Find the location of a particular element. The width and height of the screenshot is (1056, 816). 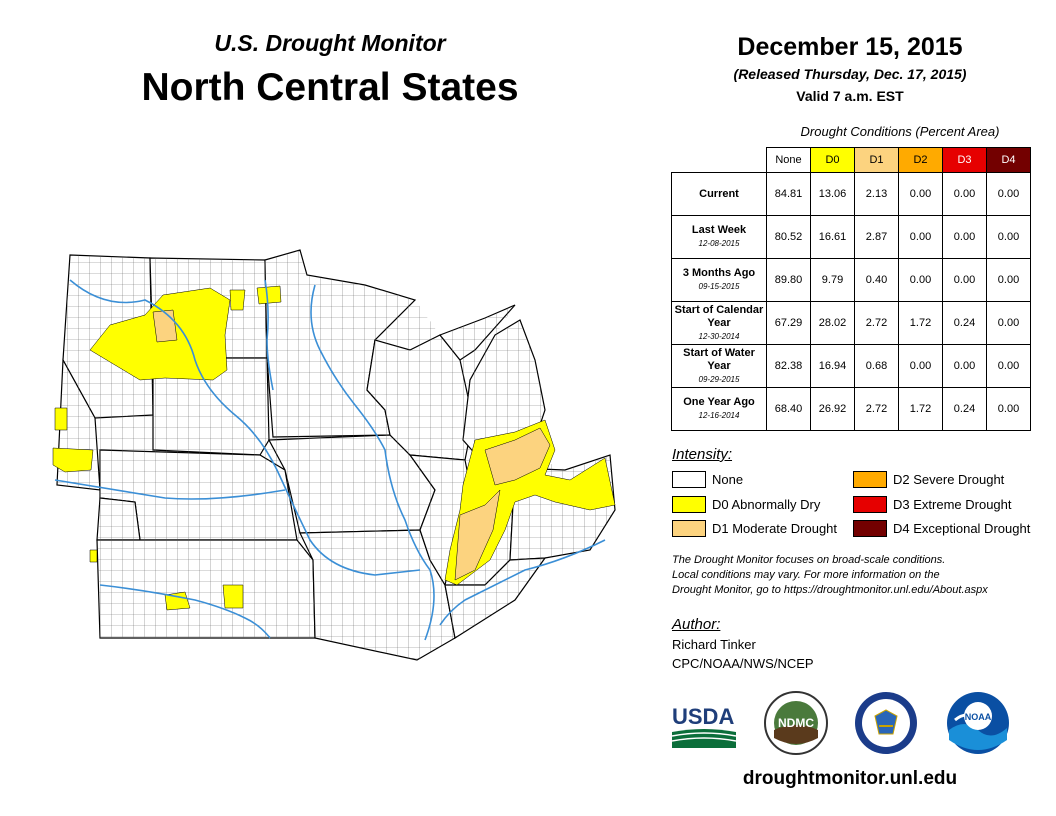

river-missouri is located at coordinates (245, 427).